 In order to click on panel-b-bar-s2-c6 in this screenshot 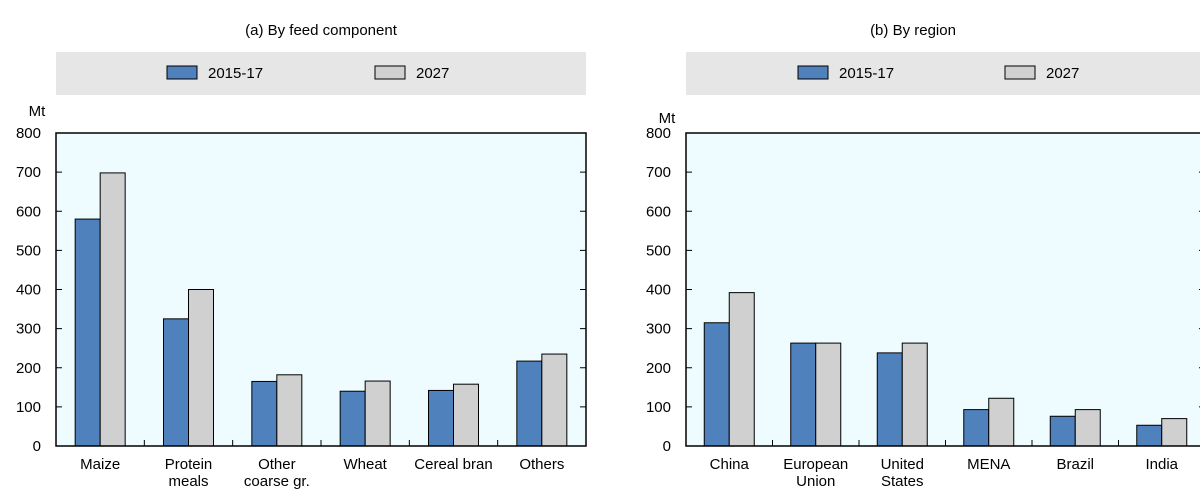, I will do `click(1174, 432)`.